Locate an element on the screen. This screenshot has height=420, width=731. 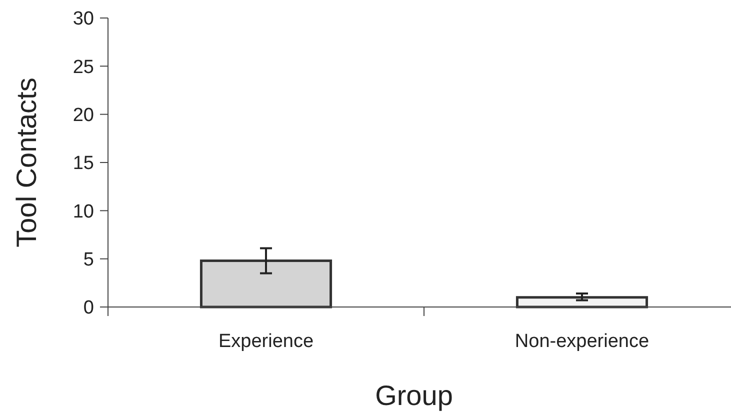
y-tick-label: 30 is located at coordinates (83, 19).